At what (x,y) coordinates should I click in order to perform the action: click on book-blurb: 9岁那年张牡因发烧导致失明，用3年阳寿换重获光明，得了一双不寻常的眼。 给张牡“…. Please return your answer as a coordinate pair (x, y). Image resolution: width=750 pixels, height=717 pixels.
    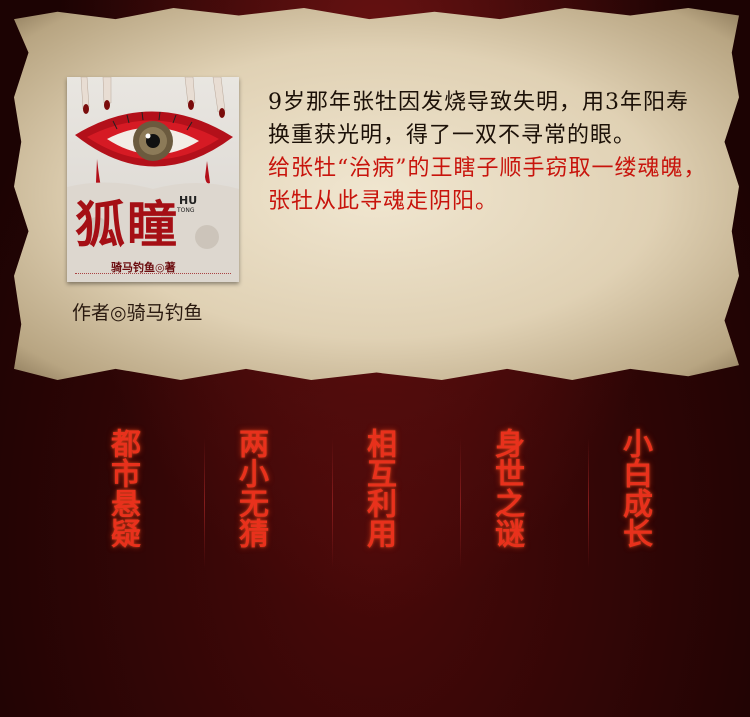
    Looking at the image, I should click on (488, 152).